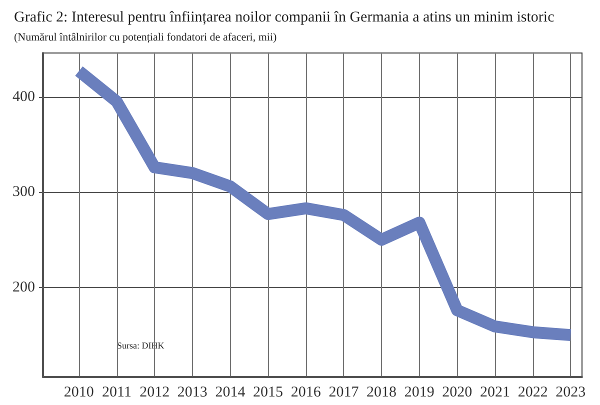  I want to click on y-tick-label: 200, so click(23, 287).